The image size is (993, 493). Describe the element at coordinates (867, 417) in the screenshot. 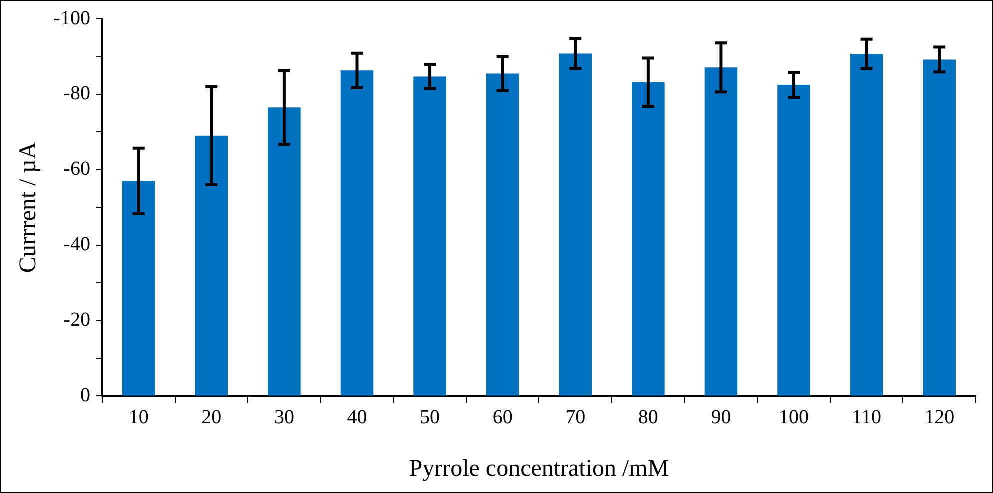

I see `x-tick-label: 110` at that location.